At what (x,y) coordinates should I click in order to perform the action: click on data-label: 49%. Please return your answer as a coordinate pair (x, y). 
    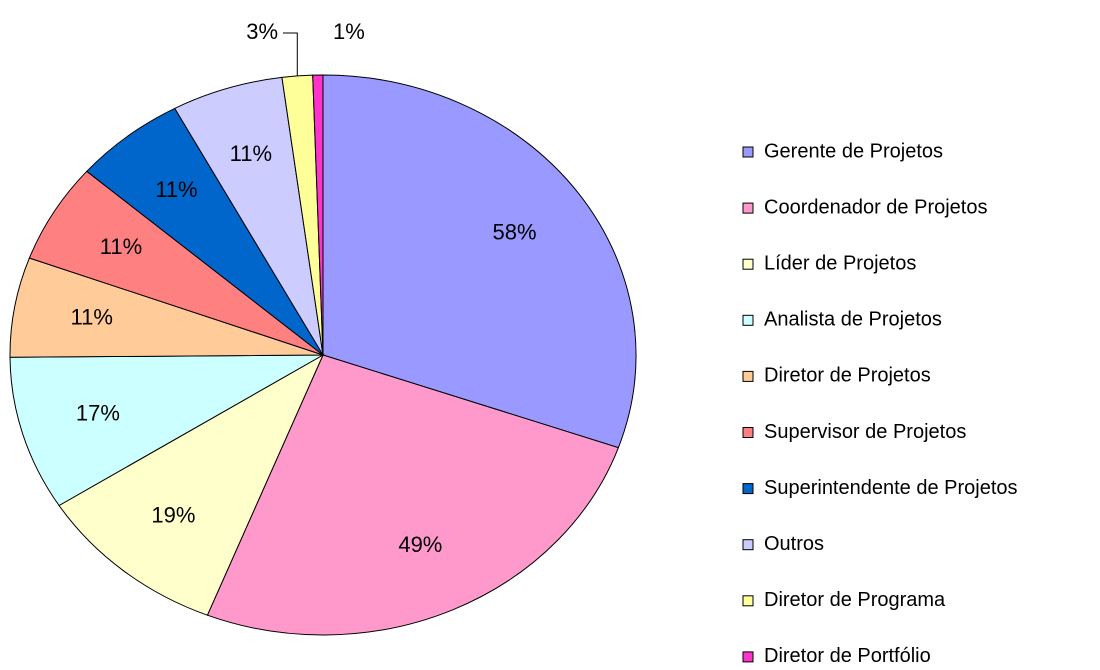
    Looking at the image, I should click on (420, 544).